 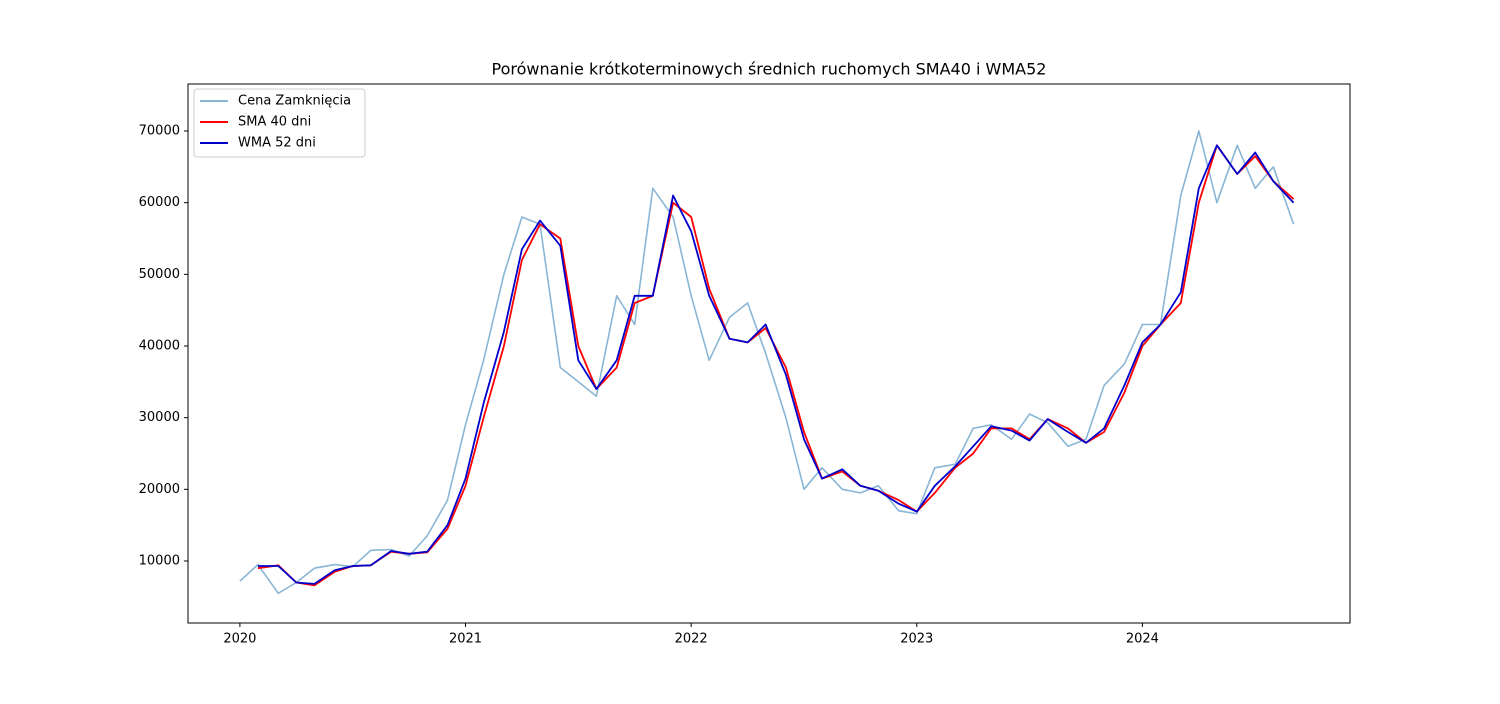 What do you see at coordinates (159, 489) in the screenshot?
I see `y-tick-label: 20000` at bounding box center [159, 489].